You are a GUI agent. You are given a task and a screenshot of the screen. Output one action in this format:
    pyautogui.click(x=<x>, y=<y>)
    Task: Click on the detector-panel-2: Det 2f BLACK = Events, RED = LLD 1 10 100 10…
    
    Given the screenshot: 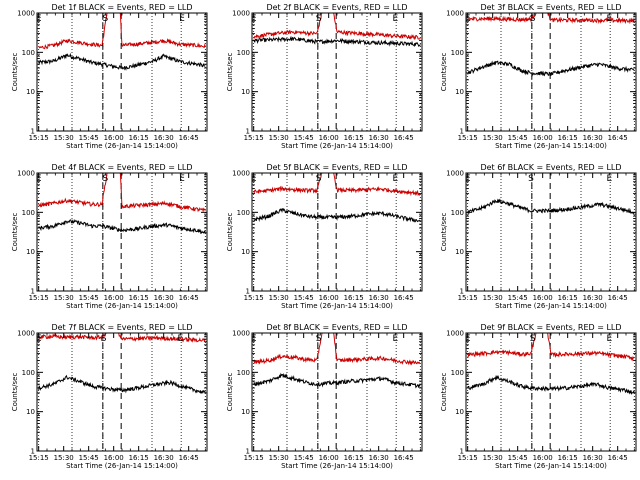 What is the action you would take?
    pyautogui.click(x=324, y=76)
    